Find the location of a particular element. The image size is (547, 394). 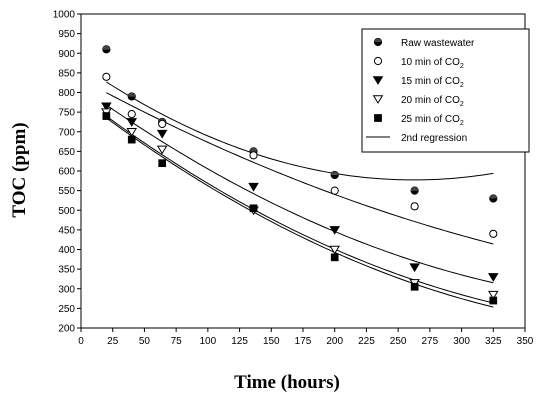

legend-label-series-1: Raw wastewater is located at coordinates (438, 43).